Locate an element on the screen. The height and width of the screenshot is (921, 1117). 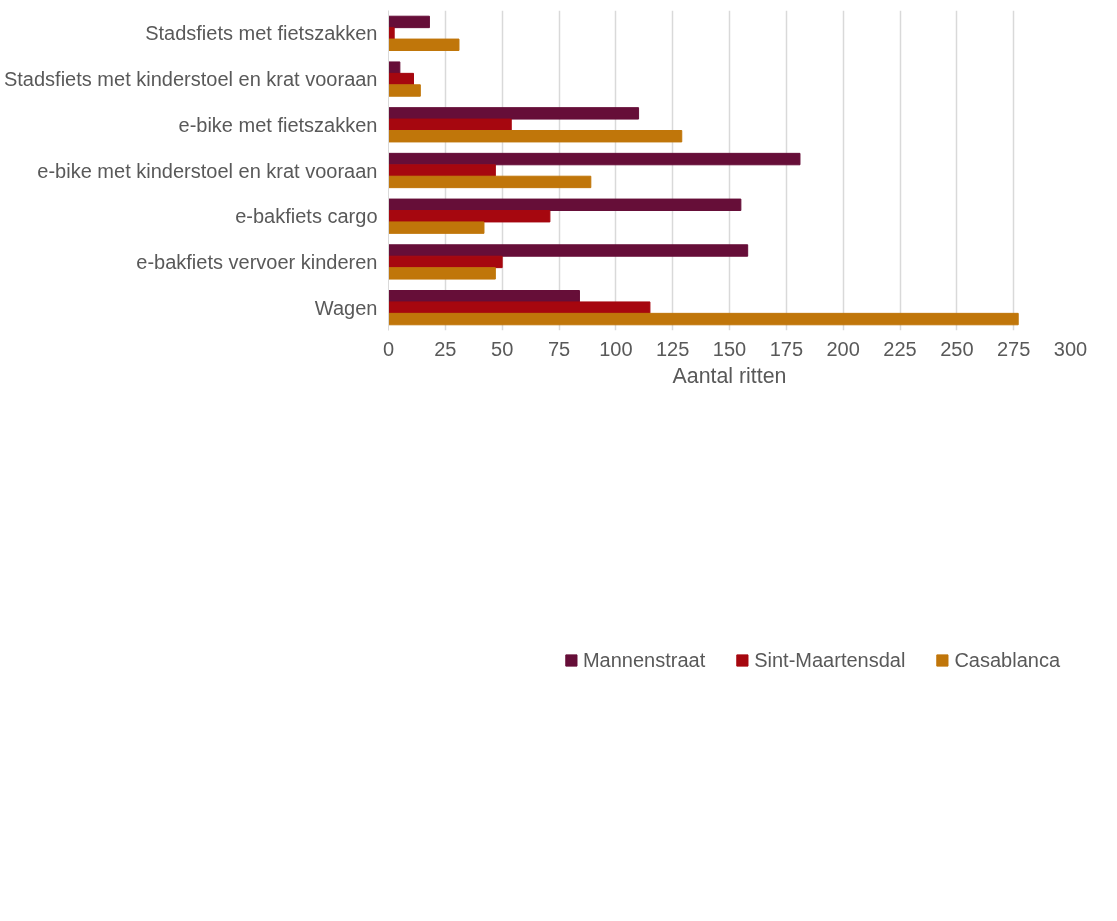
legend-label: Casablanca is located at coordinates (1007, 660).